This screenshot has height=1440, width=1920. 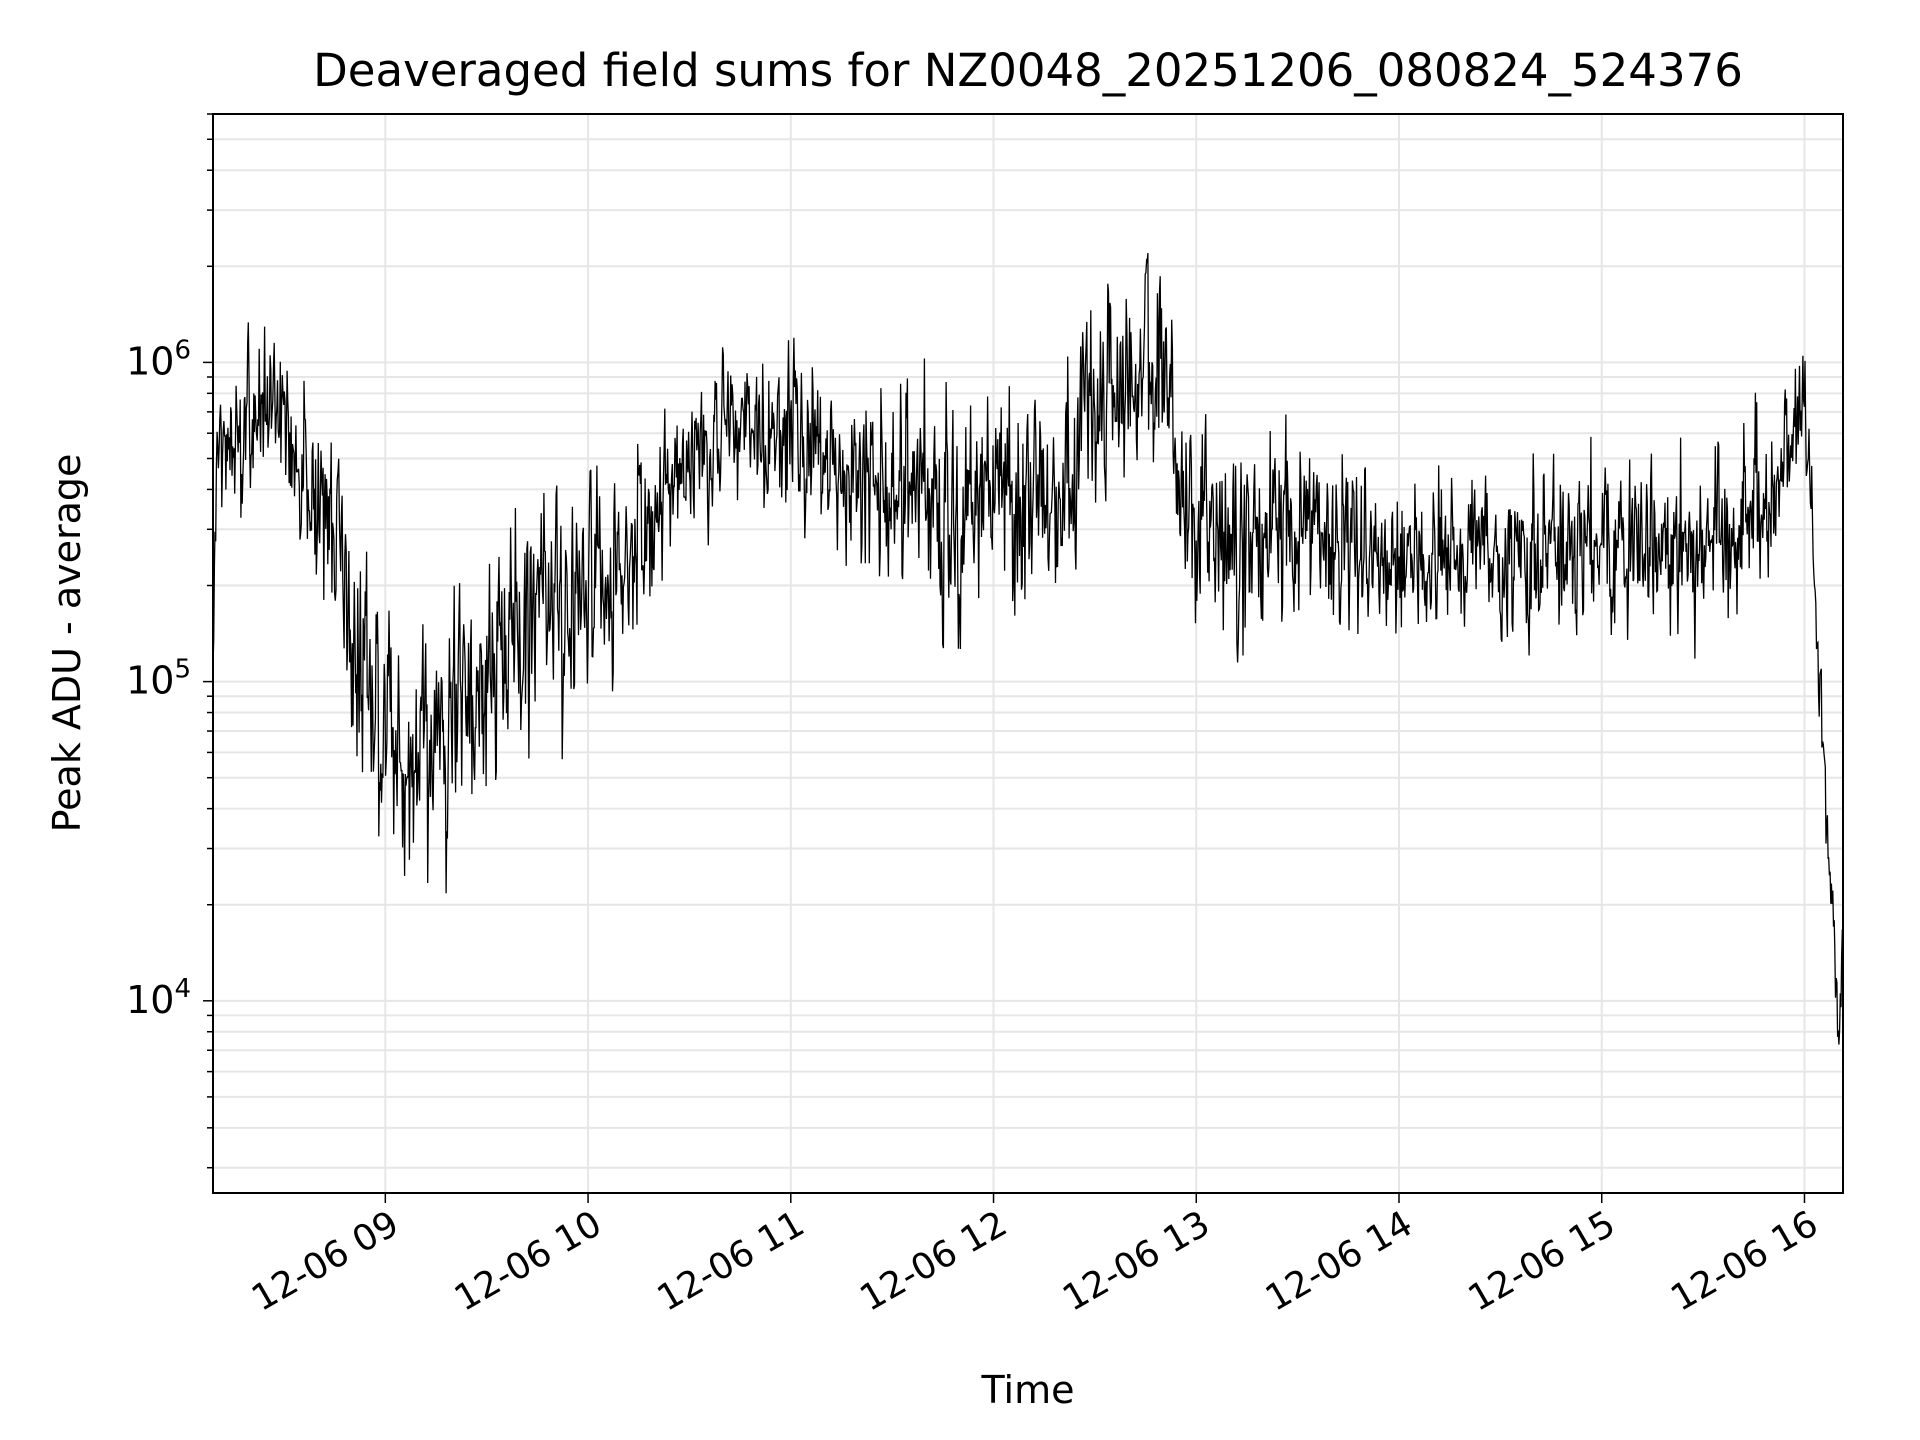 I want to click on y-tick-label: 106, so click(x=158, y=359).